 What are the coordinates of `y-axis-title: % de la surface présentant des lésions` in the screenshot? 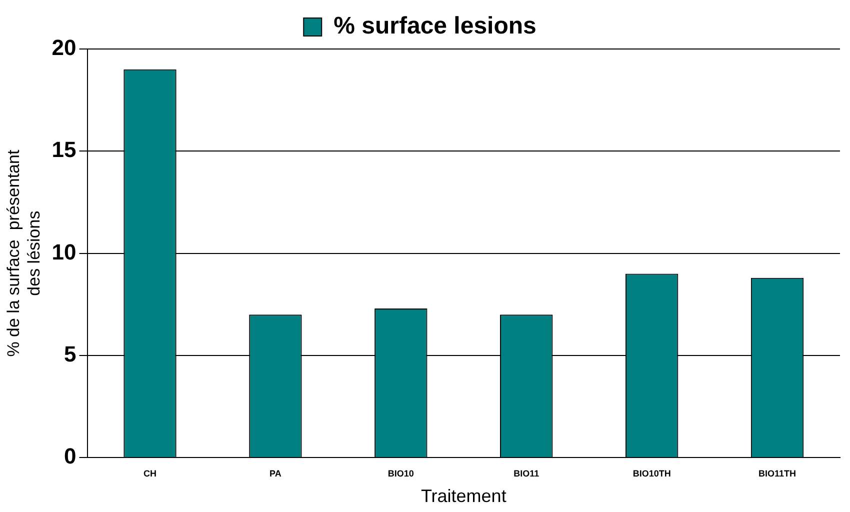 It's located at (24, 253).